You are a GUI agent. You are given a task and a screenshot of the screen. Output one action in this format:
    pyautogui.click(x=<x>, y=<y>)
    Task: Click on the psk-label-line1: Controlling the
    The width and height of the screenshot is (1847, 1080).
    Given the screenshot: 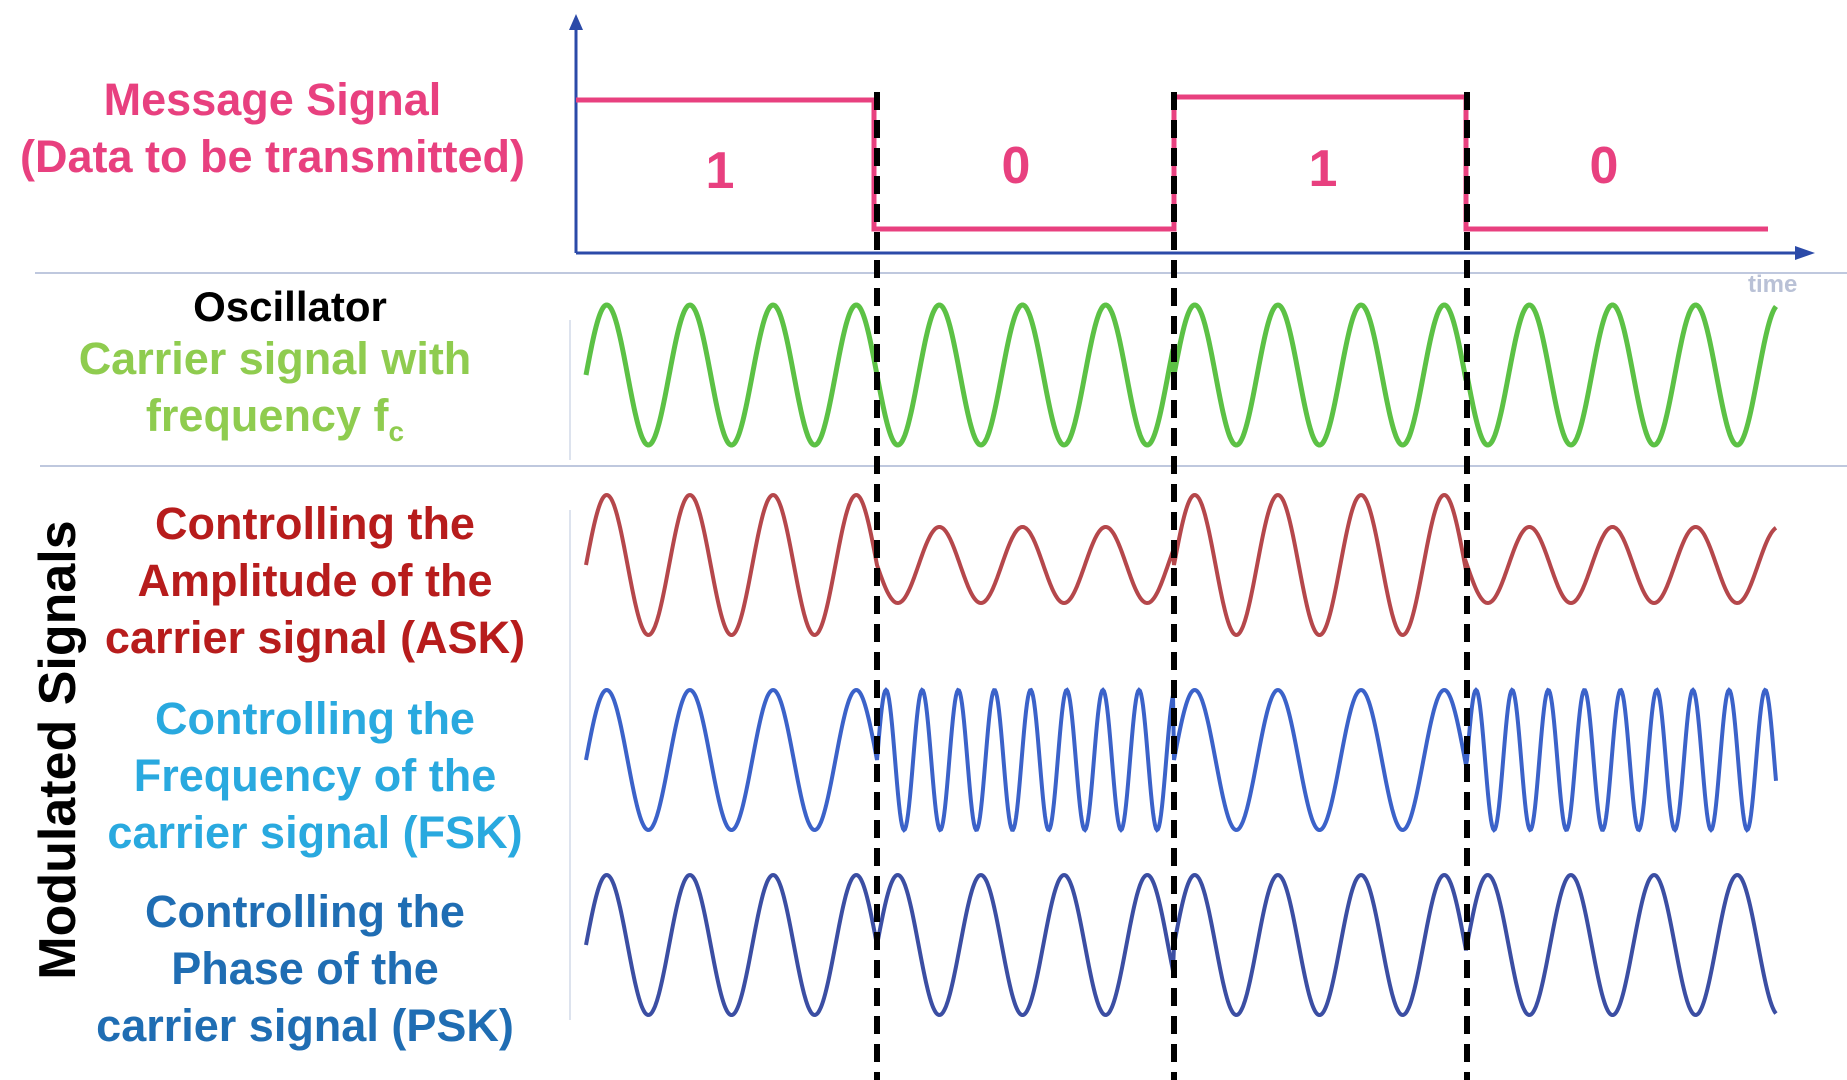 What is the action you would take?
    pyautogui.click(x=305, y=911)
    